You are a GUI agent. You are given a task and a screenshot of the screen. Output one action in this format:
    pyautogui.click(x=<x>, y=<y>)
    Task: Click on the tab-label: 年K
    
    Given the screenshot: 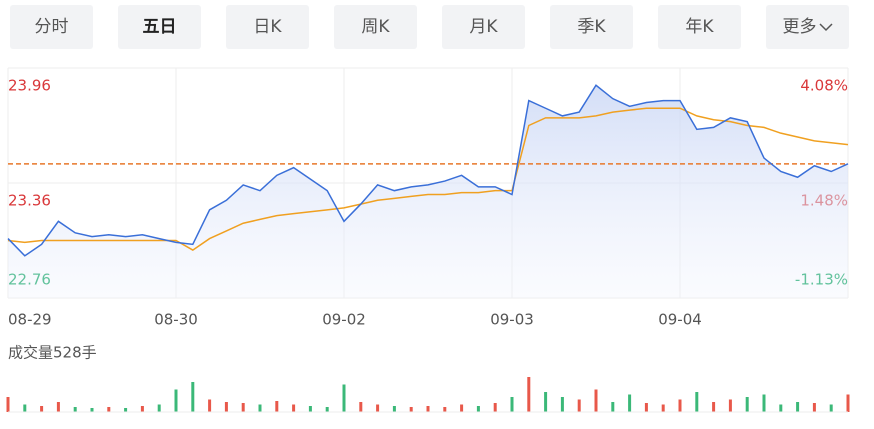 What is the action you would take?
    pyautogui.click(x=699, y=27)
    